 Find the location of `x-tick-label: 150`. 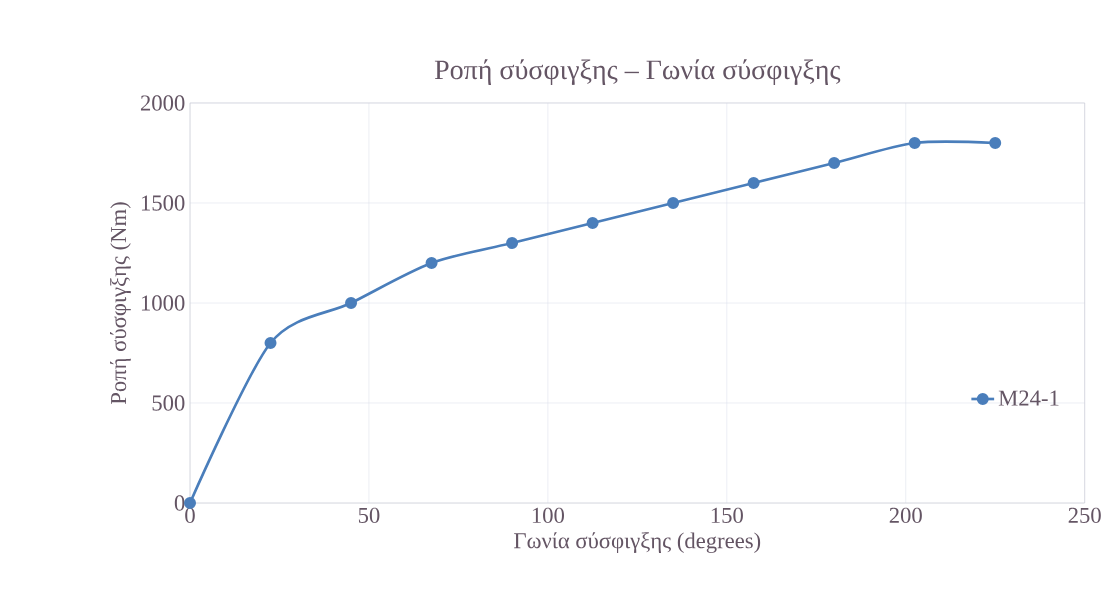

x-tick-label: 150 is located at coordinates (727, 515).